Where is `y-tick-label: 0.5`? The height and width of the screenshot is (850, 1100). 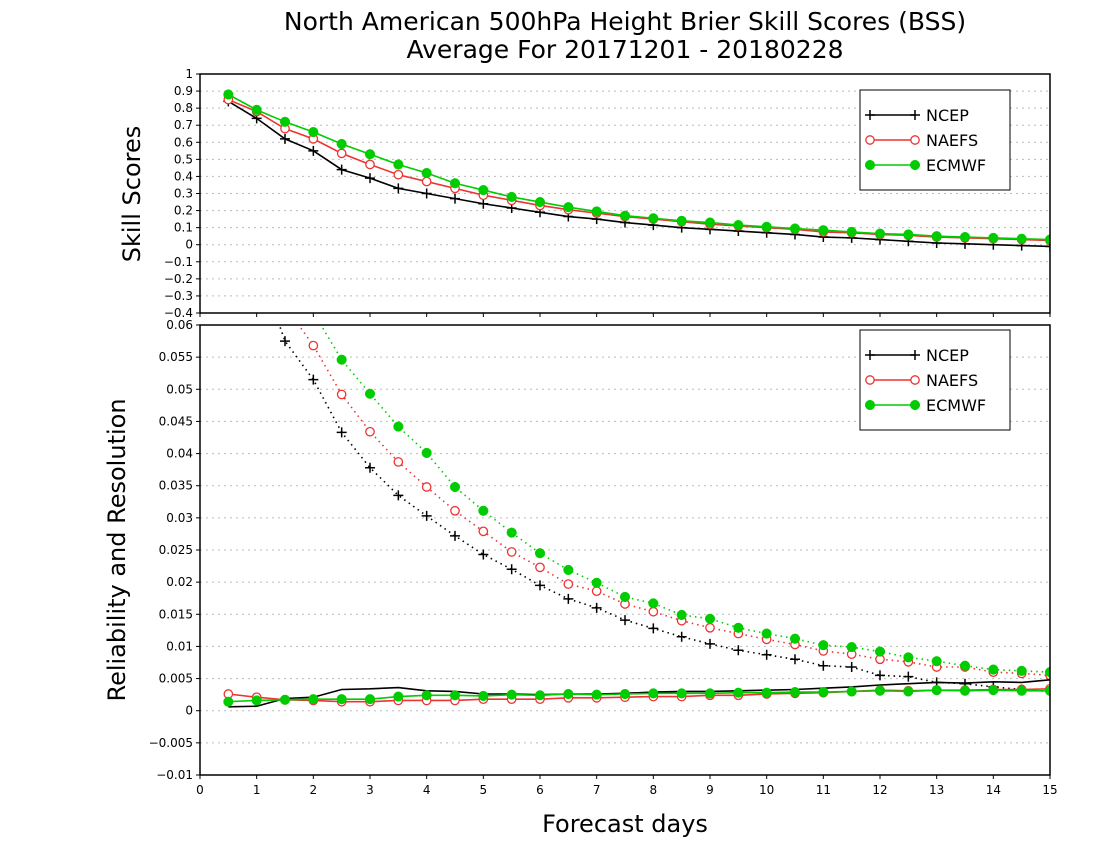
y-tick-label: 0.5 is located at coordinates (183, 159).